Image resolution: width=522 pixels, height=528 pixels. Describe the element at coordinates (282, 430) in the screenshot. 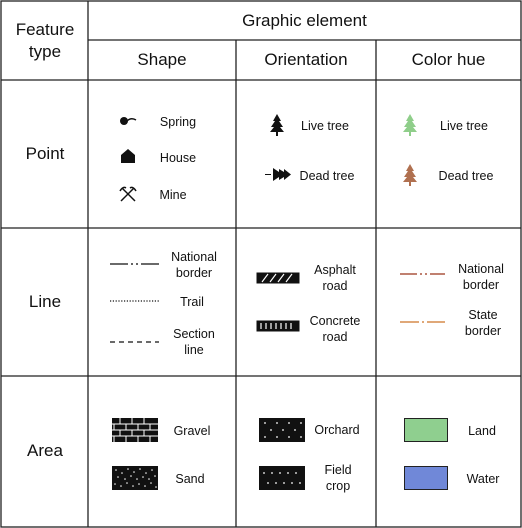

I see `orchard-pattern-symbol` at that location.